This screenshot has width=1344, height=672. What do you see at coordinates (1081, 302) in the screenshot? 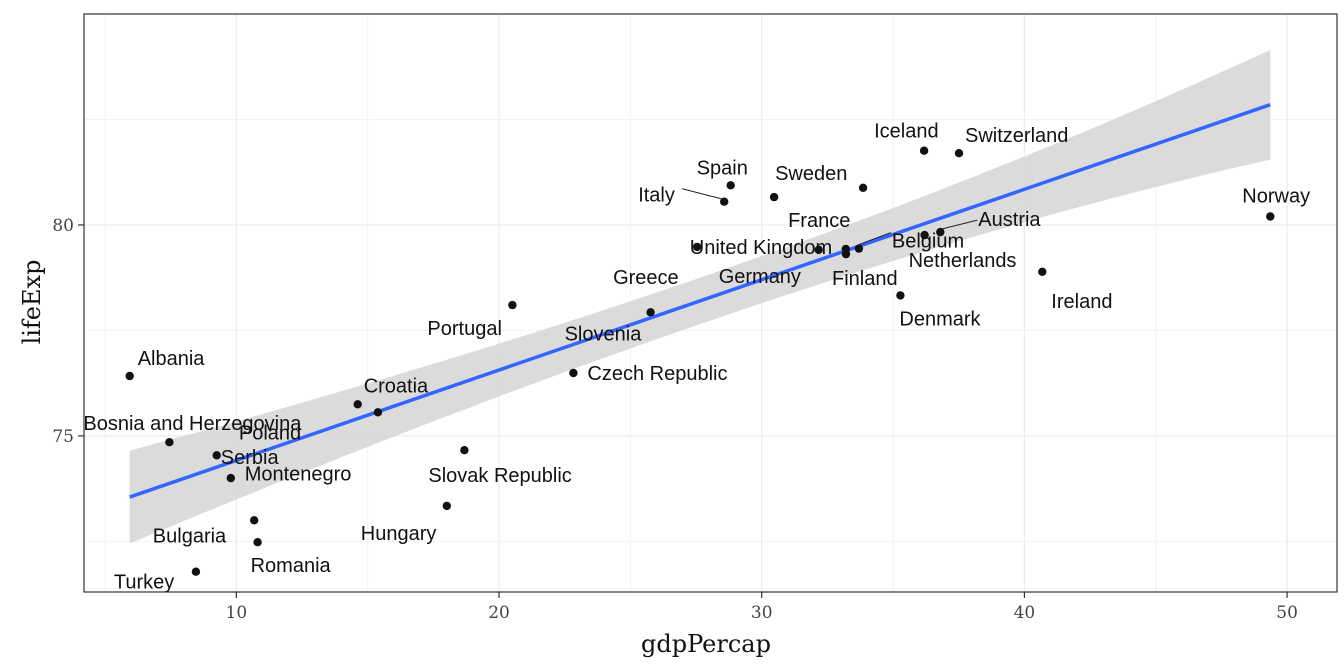
I see `label-ireland: Ireland` at bounding box center [1081, 302].